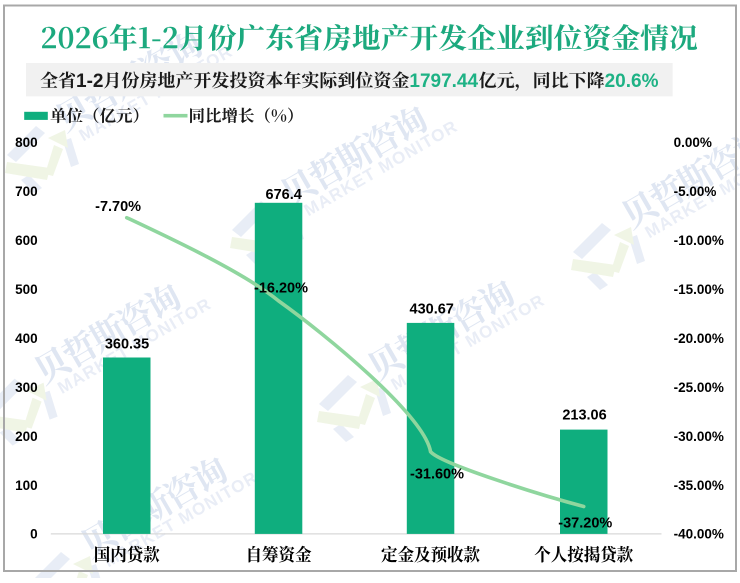  What do you see at coordinates (284, 195) in the screenshot?
I see `svg-text: 676.4` at bounding box center [284, 195].